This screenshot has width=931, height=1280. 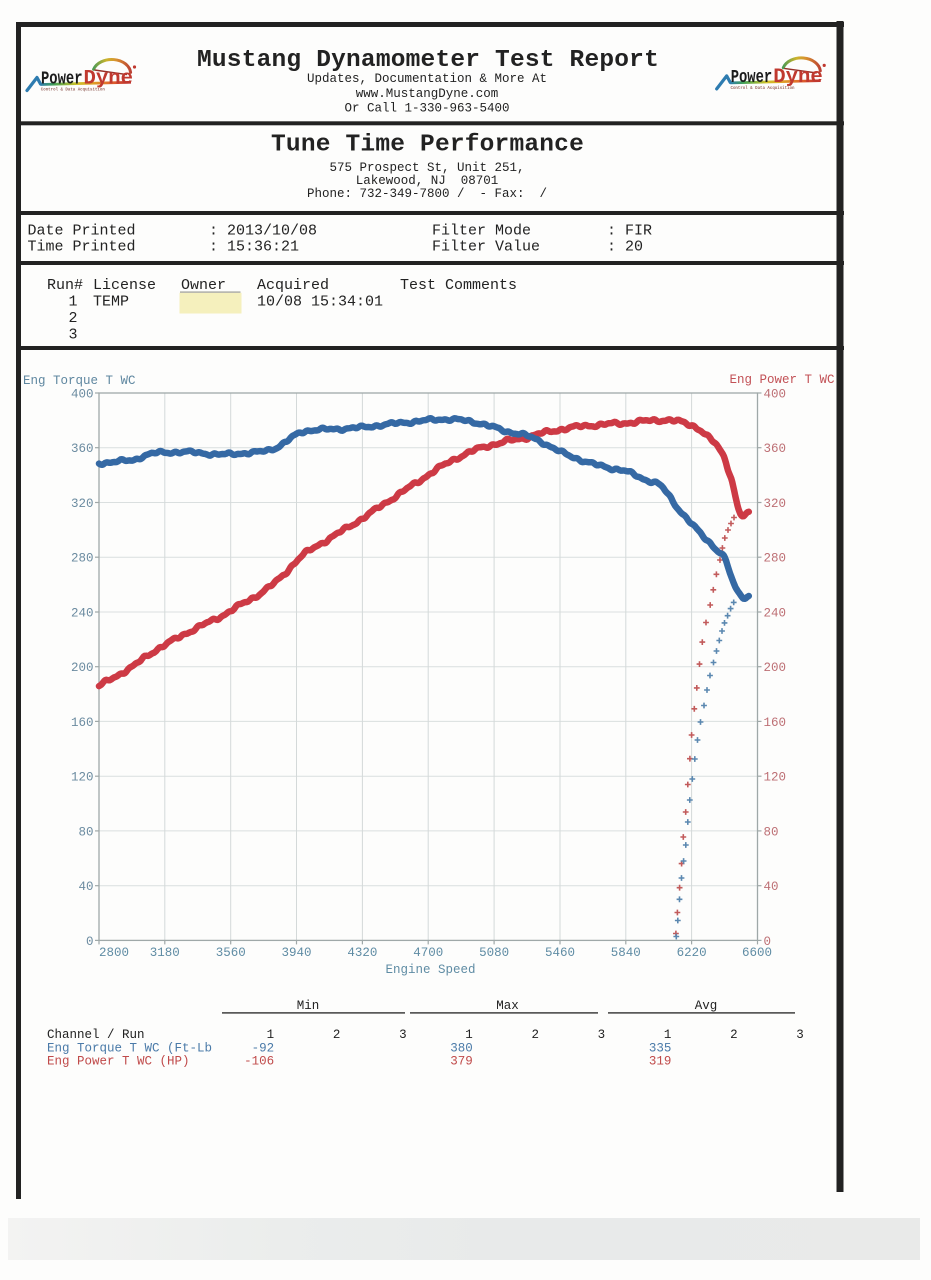 What do you see at coordinates (625, 247) in the screenshot?
I see `svg-text:: 20: : 20` at bounding box center [625, 247].